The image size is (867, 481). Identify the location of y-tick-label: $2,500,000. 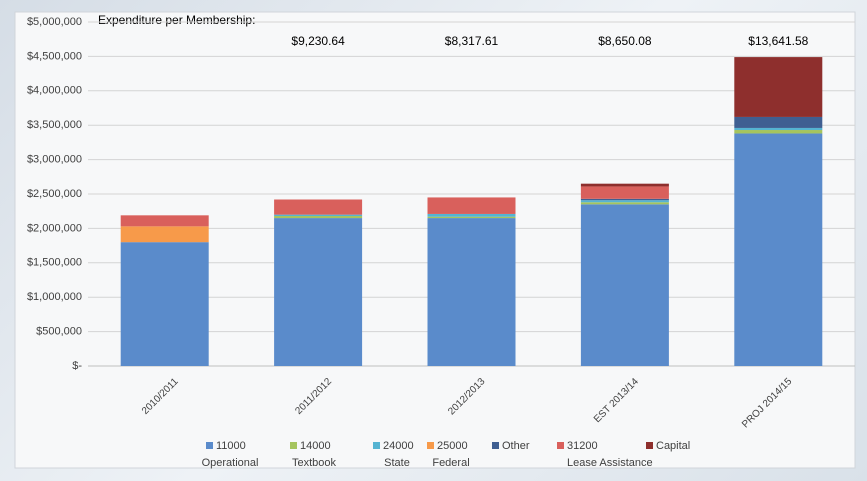
(54, 194).